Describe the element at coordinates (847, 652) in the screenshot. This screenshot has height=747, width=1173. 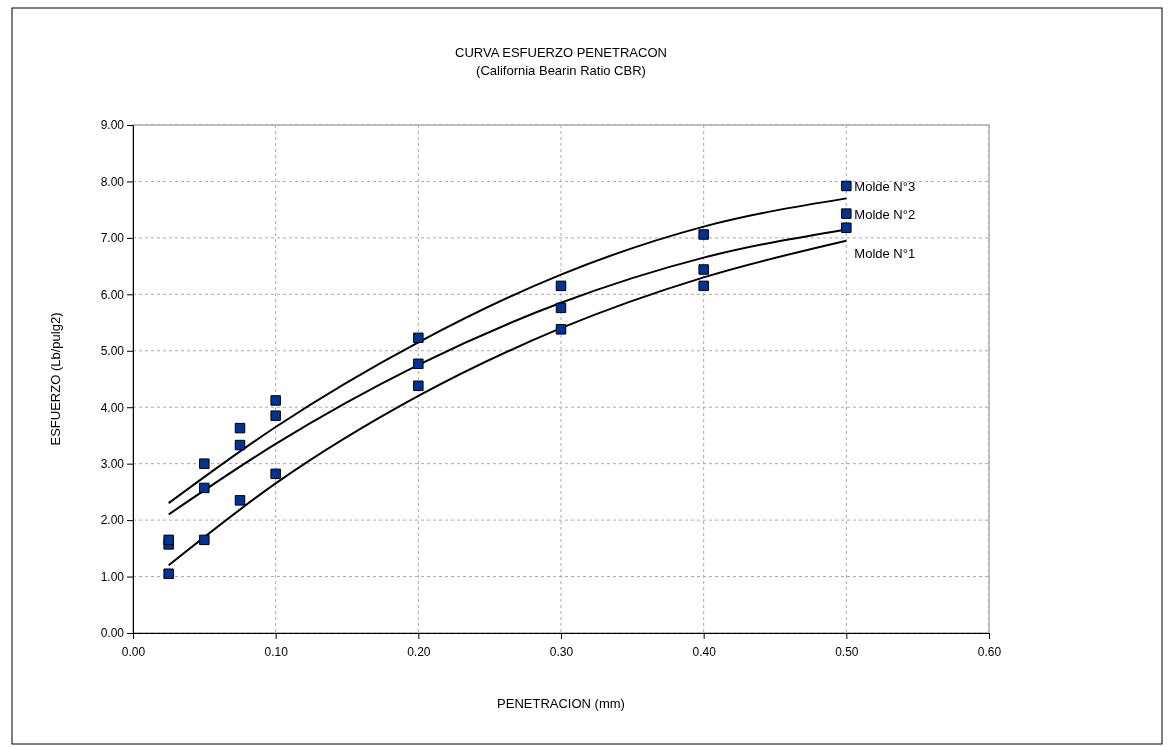
I see `x-tick-label: 0.50` at that location.